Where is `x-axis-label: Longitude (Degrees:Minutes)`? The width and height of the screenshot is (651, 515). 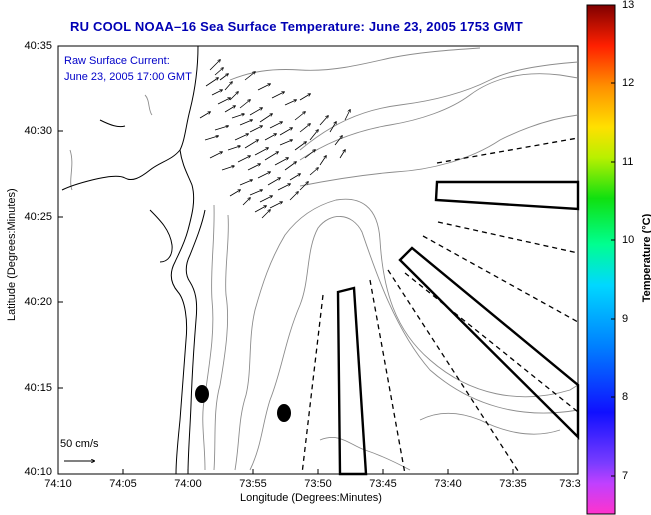
x-axis-label: Longitude (Degrees:Minutes) is located at coordinates (311, 498).